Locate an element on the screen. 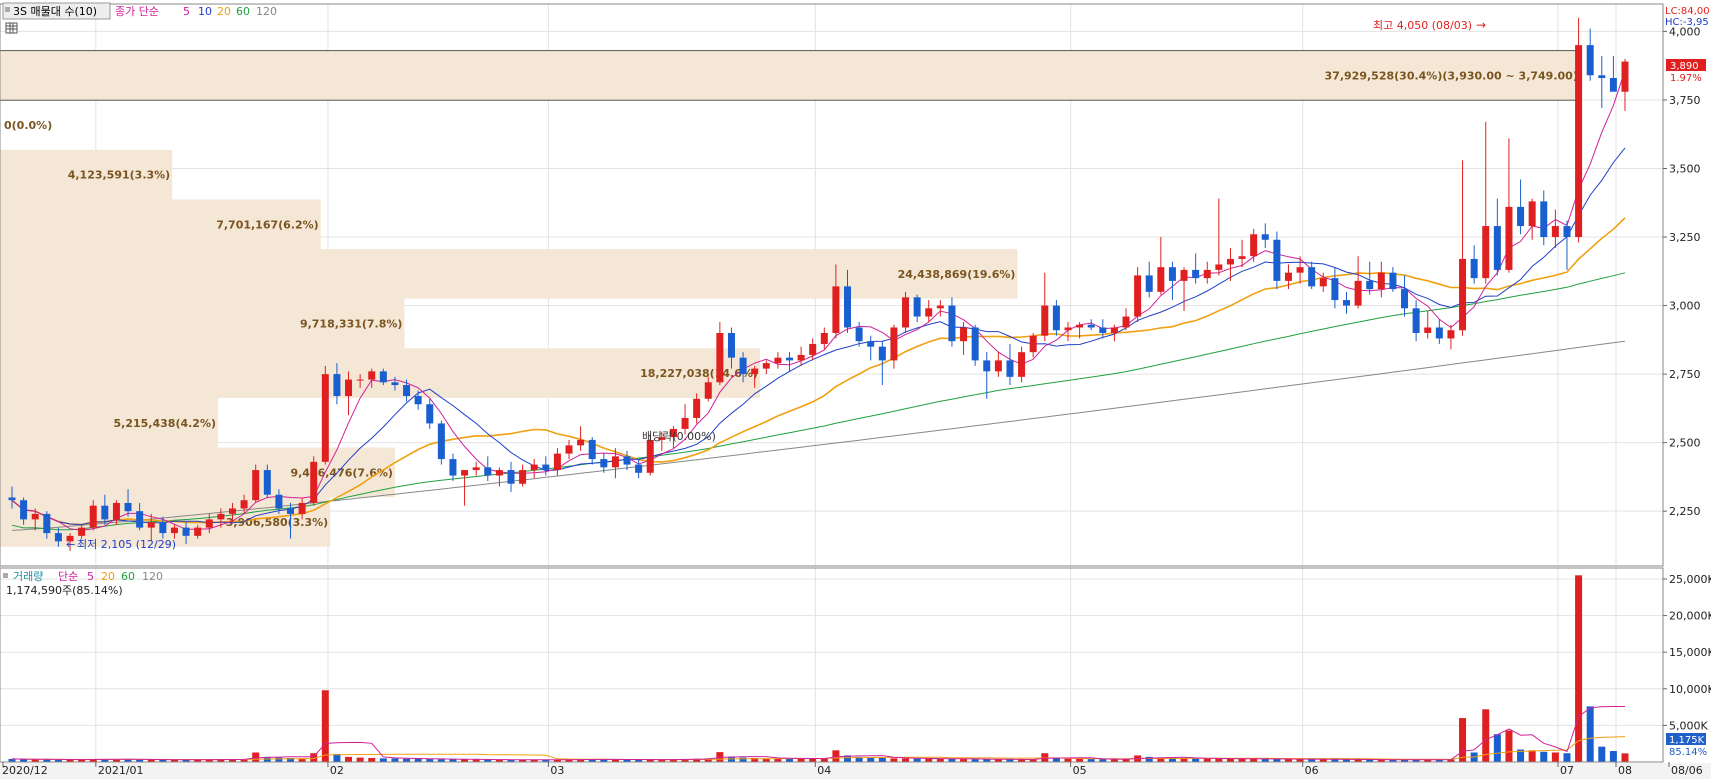 The image size is (1711, 783). volume-profile-label: 0(0.0%) is located at coordinates (28, 125).